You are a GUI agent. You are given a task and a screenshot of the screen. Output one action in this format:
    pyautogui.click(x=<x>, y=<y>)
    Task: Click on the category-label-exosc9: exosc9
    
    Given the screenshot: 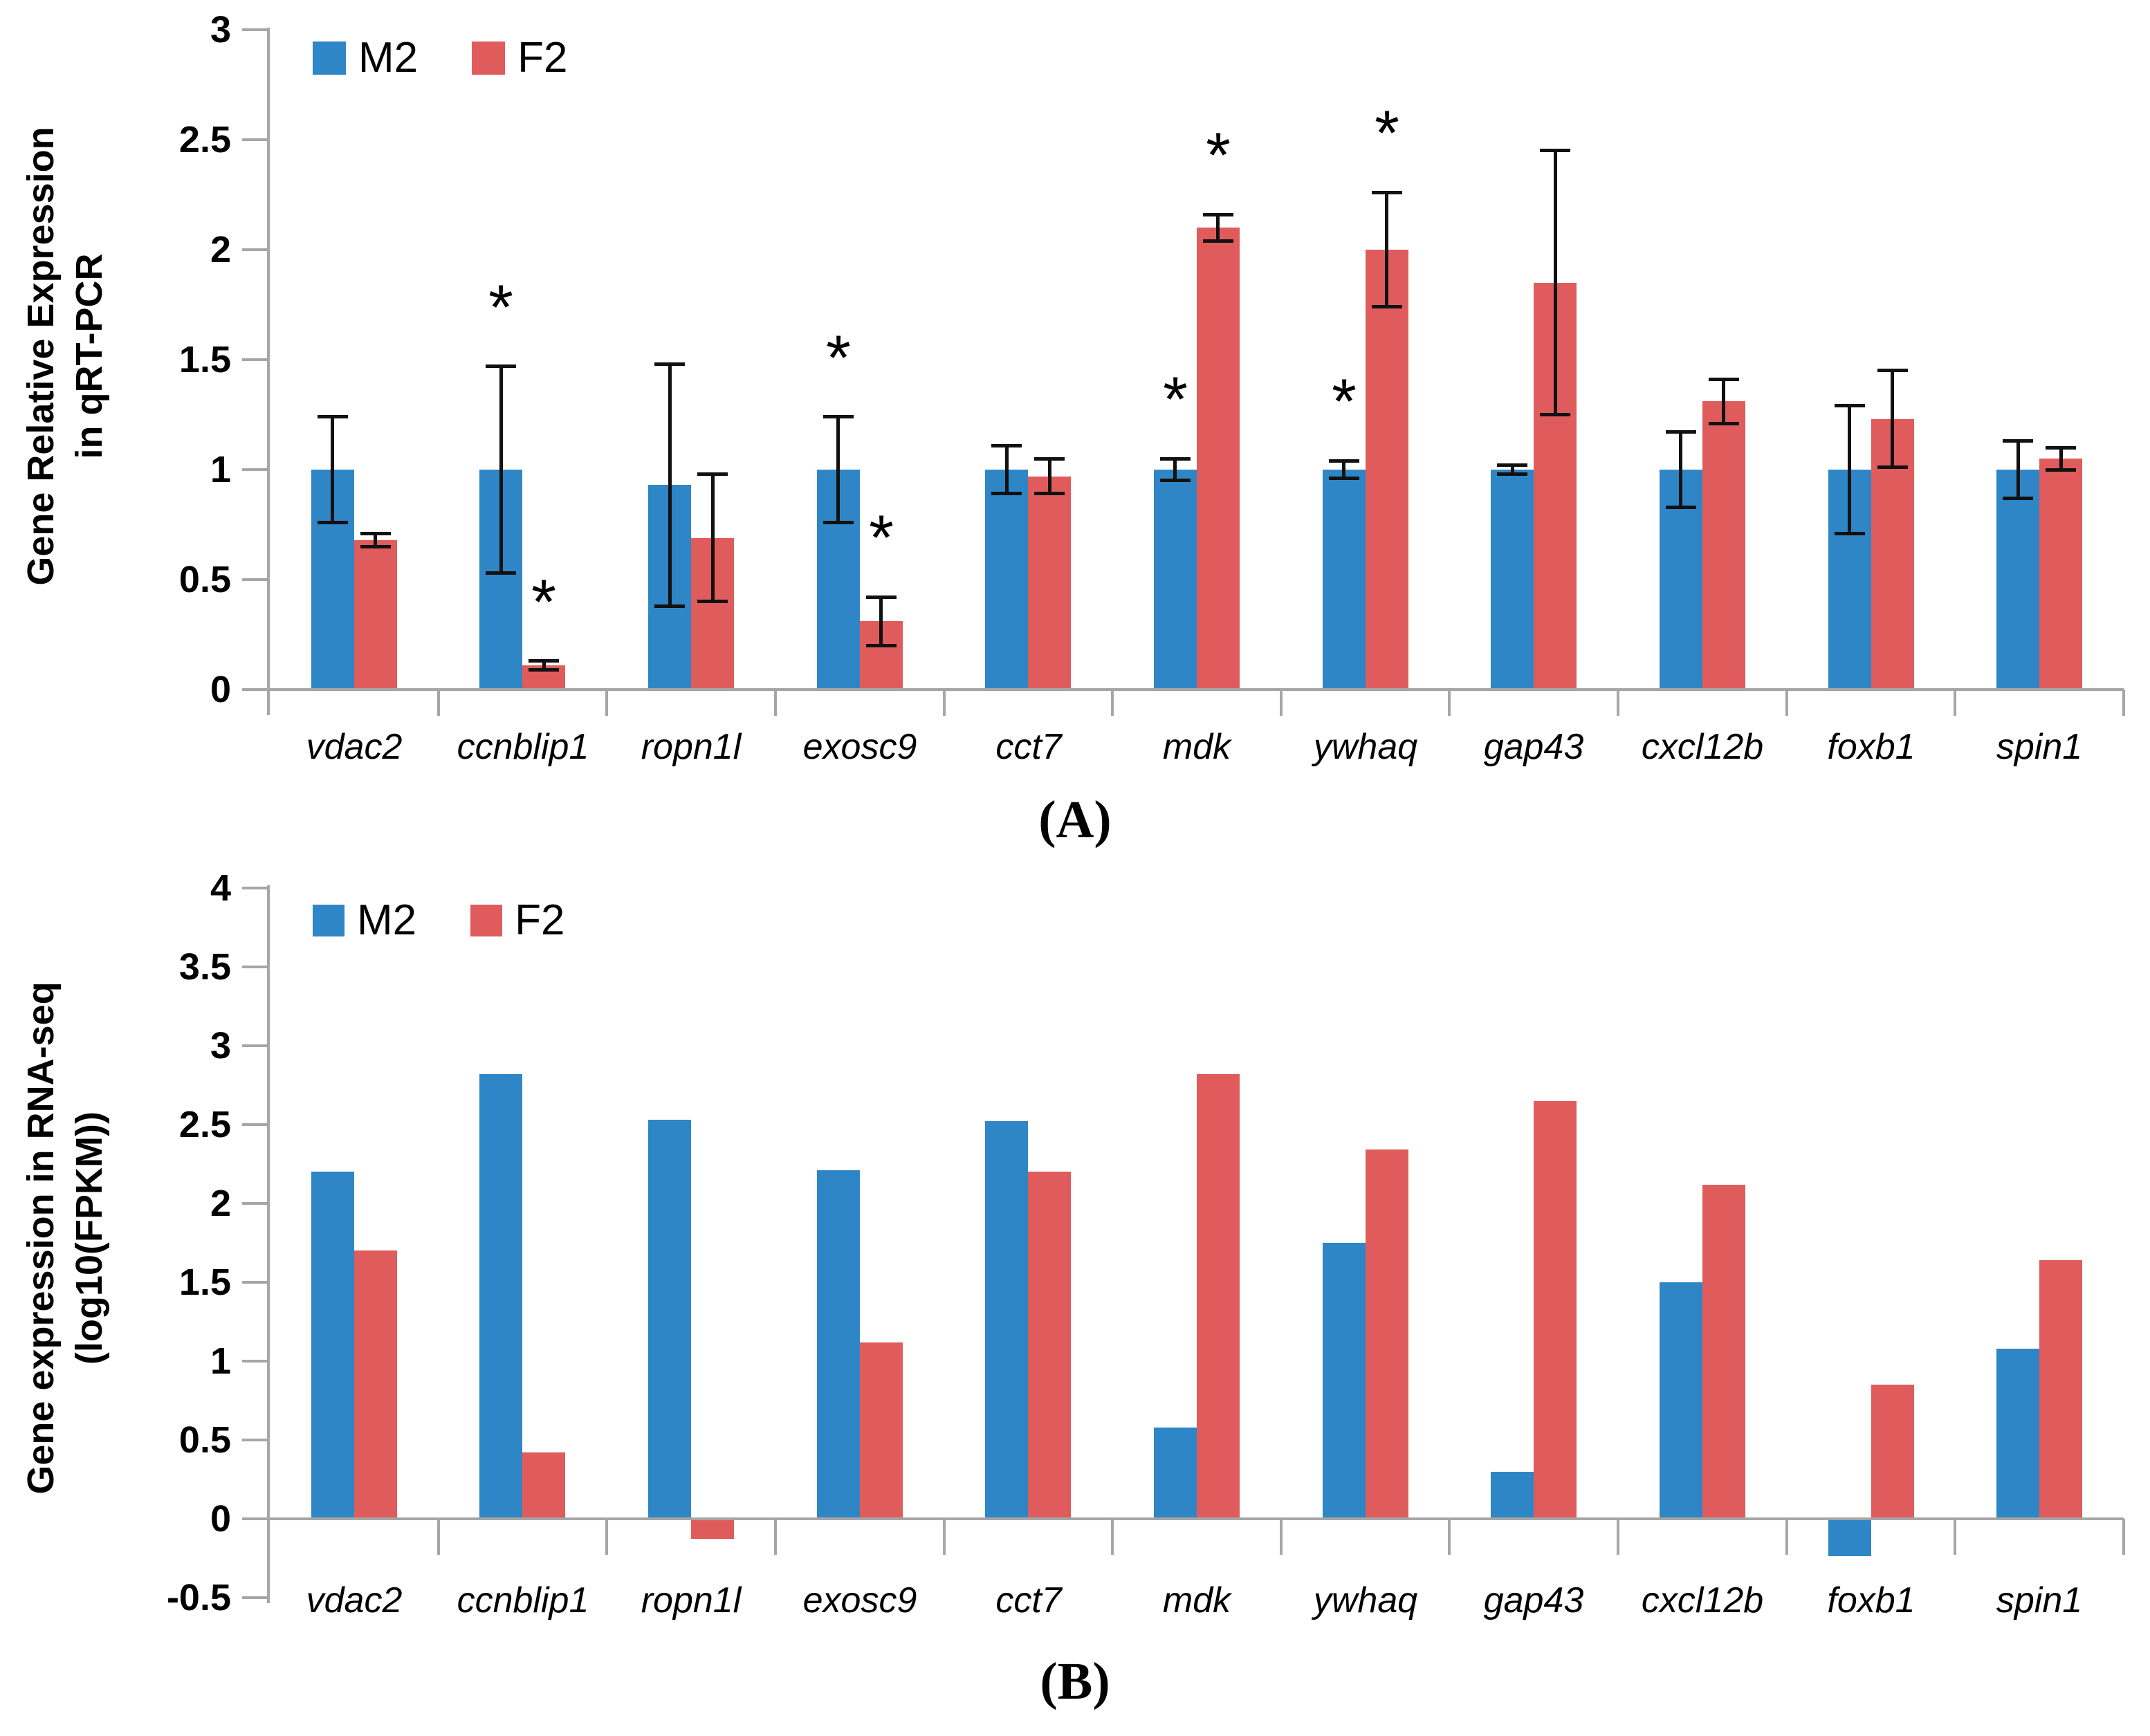 What is the action you would take?
    pyautogui.click(x=859, y=747)
    